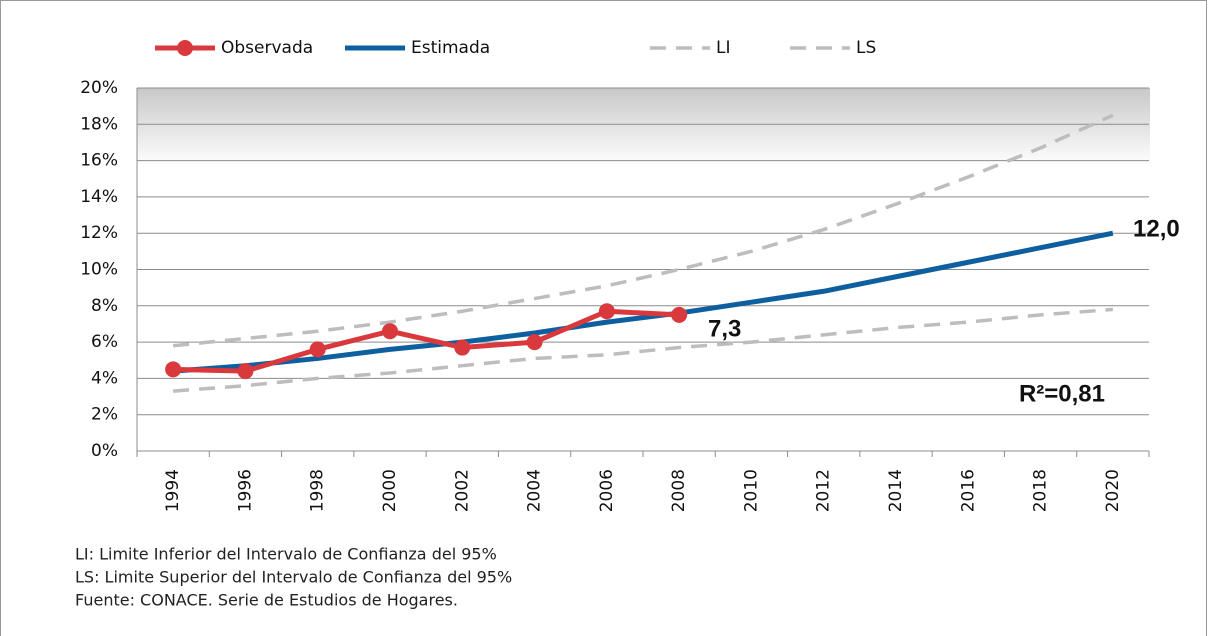  What do you see at coordinates (1156, 228) in the screenshot?
I see `annotation: 12,0` at bounding box center [1156, 228].